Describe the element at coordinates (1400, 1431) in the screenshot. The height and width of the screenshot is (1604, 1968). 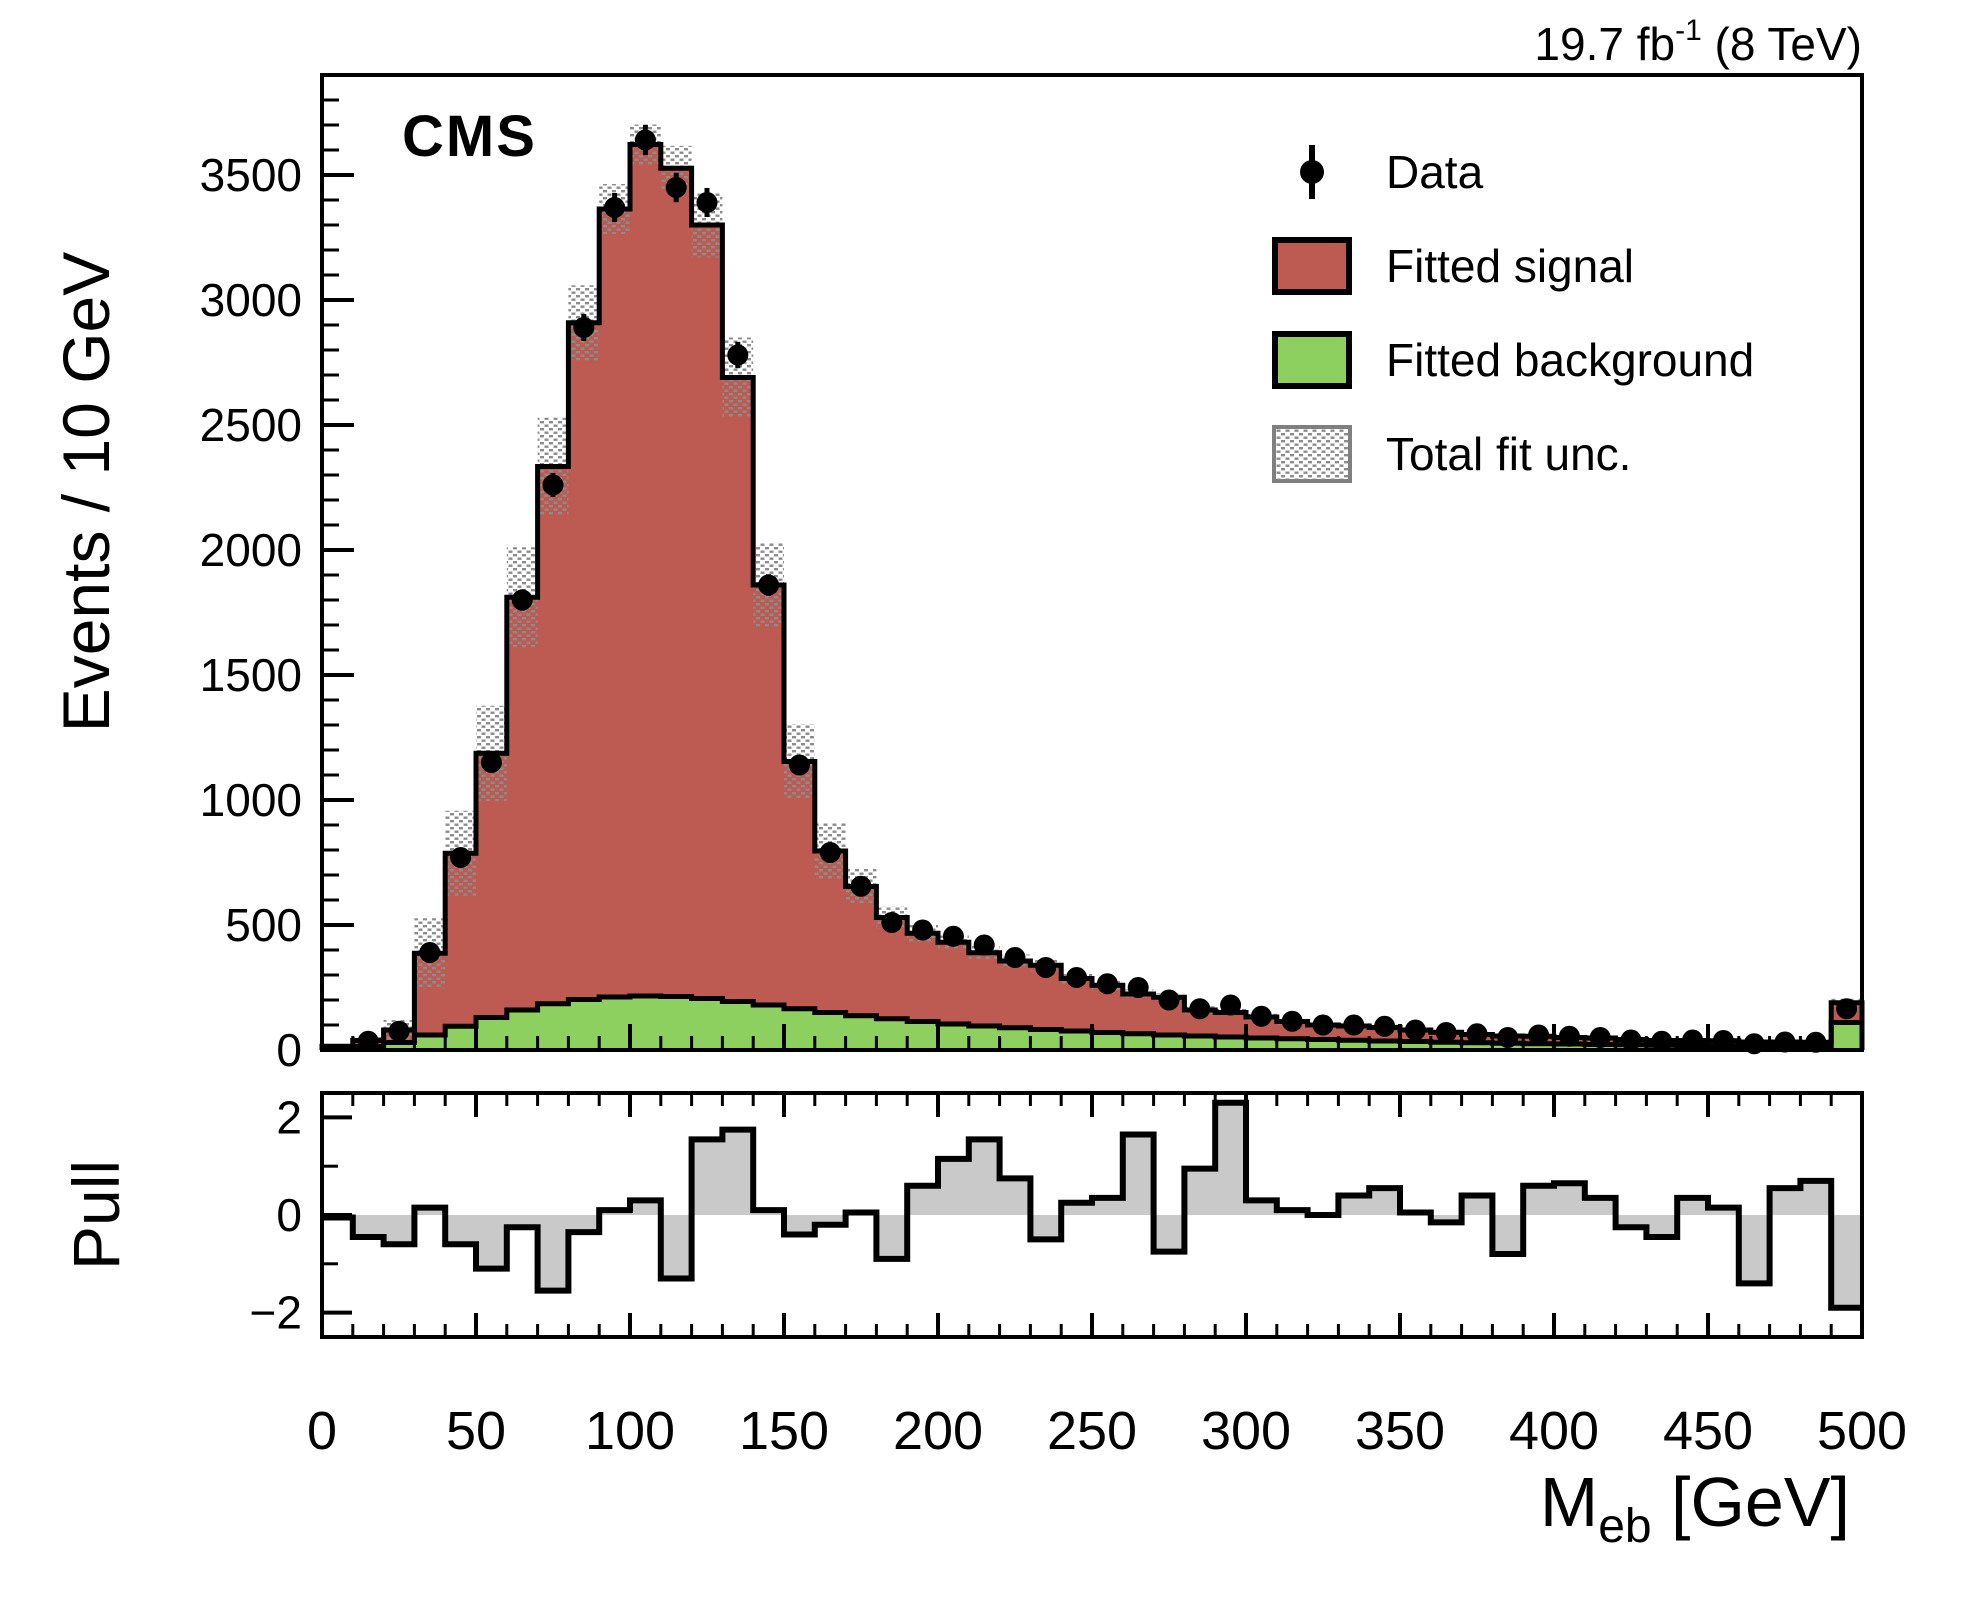
I see `svg-text: 350` at that location.